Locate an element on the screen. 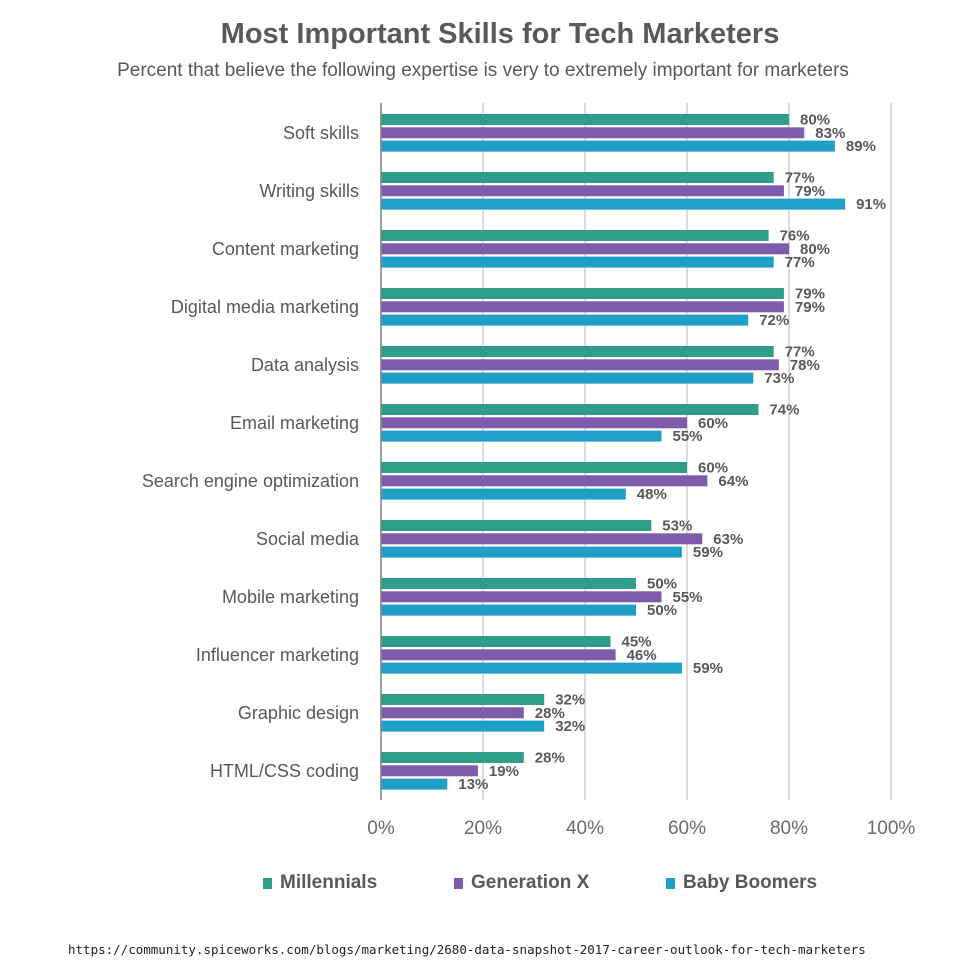 This screenshot has width=980, height=980. data-label: 13% is located at coordinates (473, 784).